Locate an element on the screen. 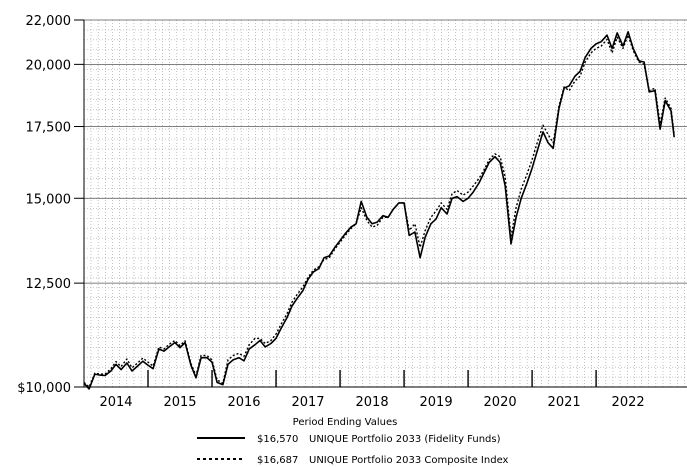 The width and height of the screenshot is (687, 467). legend-name-index: UNIQUE Portfolio 2033 Composite Index is located at coordinates (409, 460).